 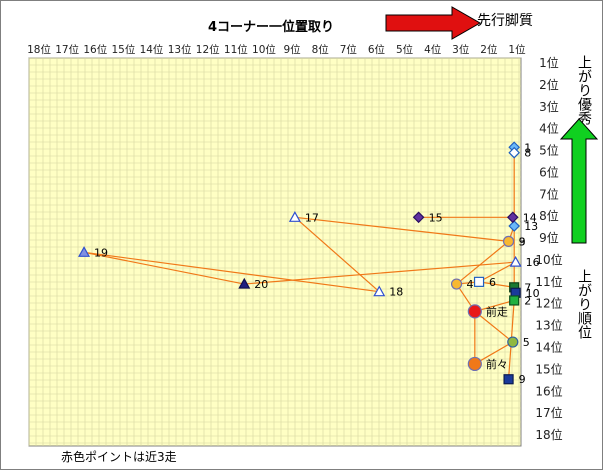 What do you see at coordinates (549, 62) in the screenshot?
I see `y-tick-label: 1位` at bounding box center [549, 62].